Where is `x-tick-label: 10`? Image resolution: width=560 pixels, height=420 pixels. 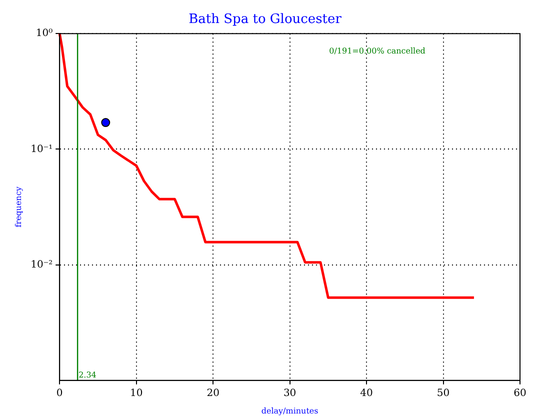
x-tick-label: 10 is located at coordinates (136, 393).